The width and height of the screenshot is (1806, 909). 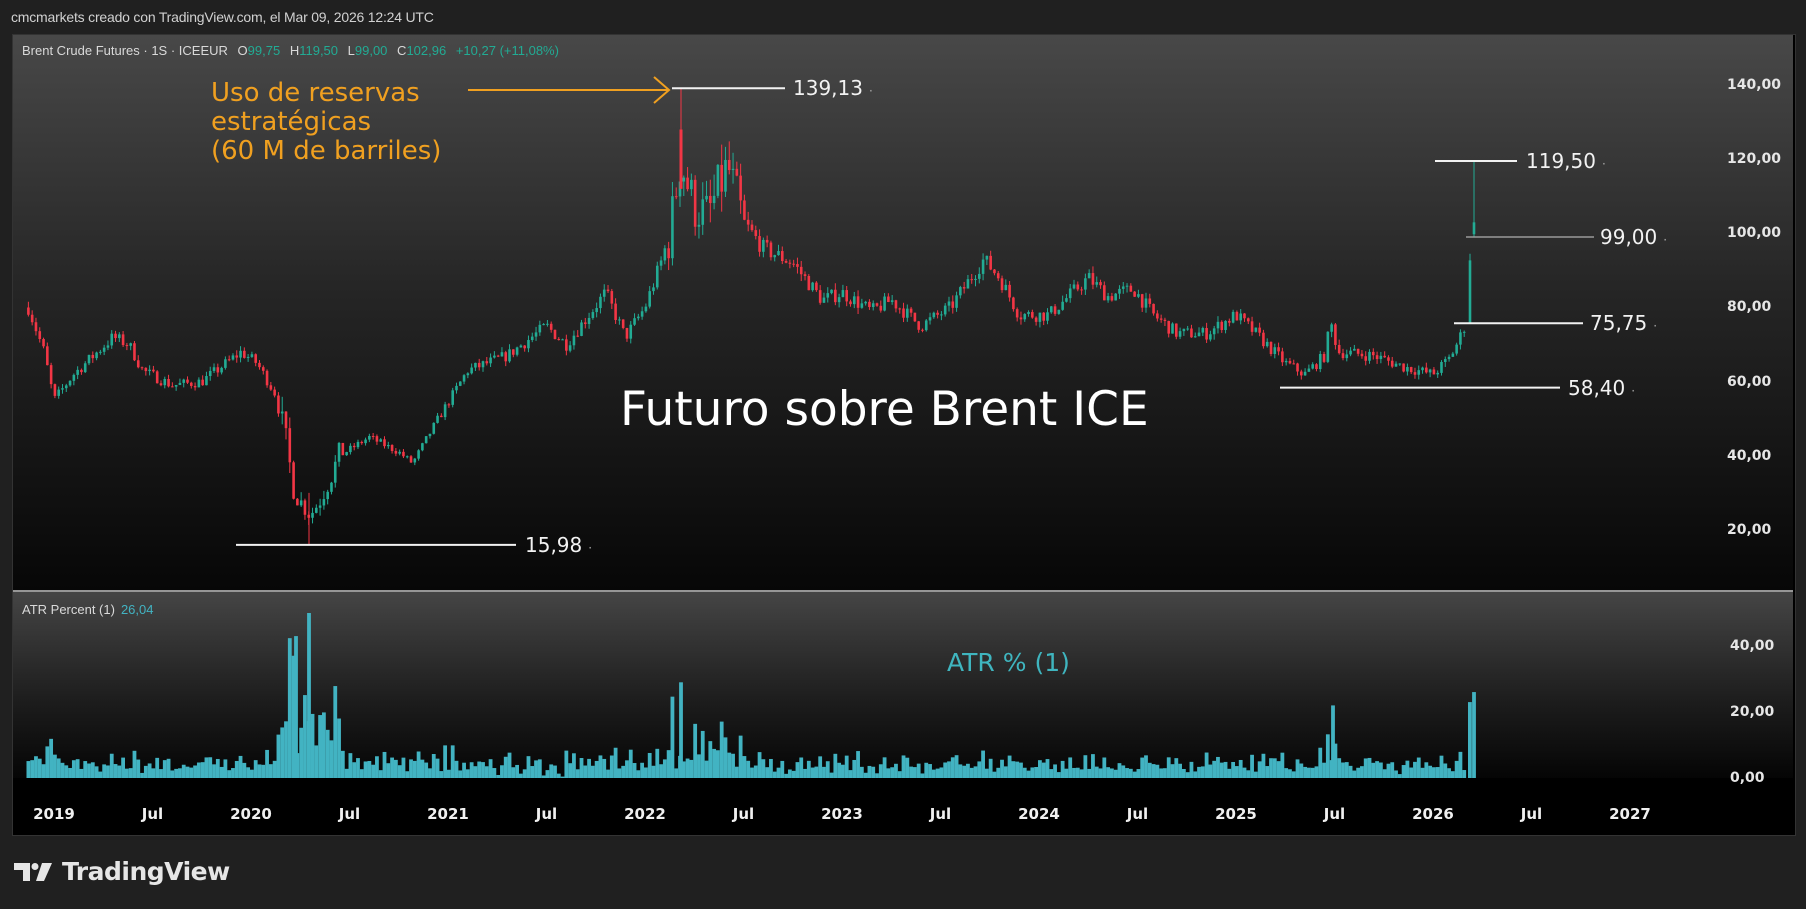 What do you see at coordinates (1623, 323) in the screenshot?
I see `level-label: 75,75` at bounding box center [1623, 323].